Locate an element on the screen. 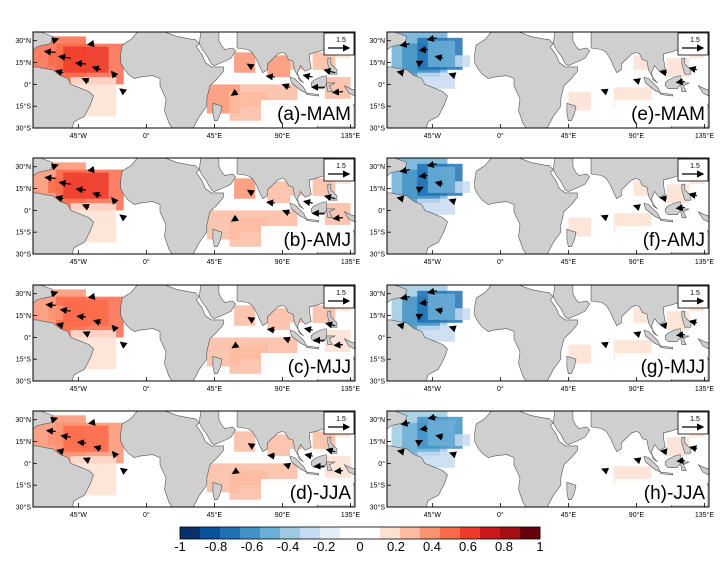  lat-tick-label: 15°S is located at coordinates (378, 233).